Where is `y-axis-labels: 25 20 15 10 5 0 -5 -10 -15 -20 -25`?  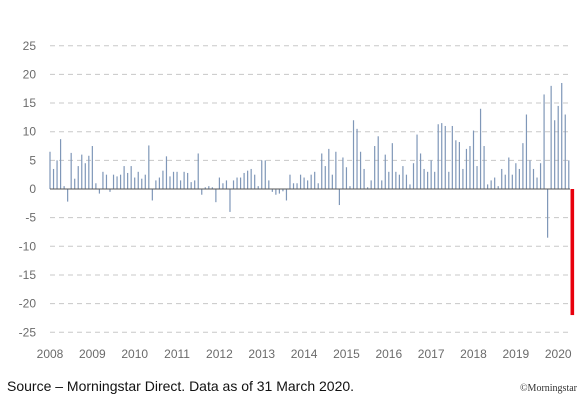 y-axis-labels: 25 20 15 10 5 0 -5 -10 -15 -20 -25 is located at coordinates (28, 189).